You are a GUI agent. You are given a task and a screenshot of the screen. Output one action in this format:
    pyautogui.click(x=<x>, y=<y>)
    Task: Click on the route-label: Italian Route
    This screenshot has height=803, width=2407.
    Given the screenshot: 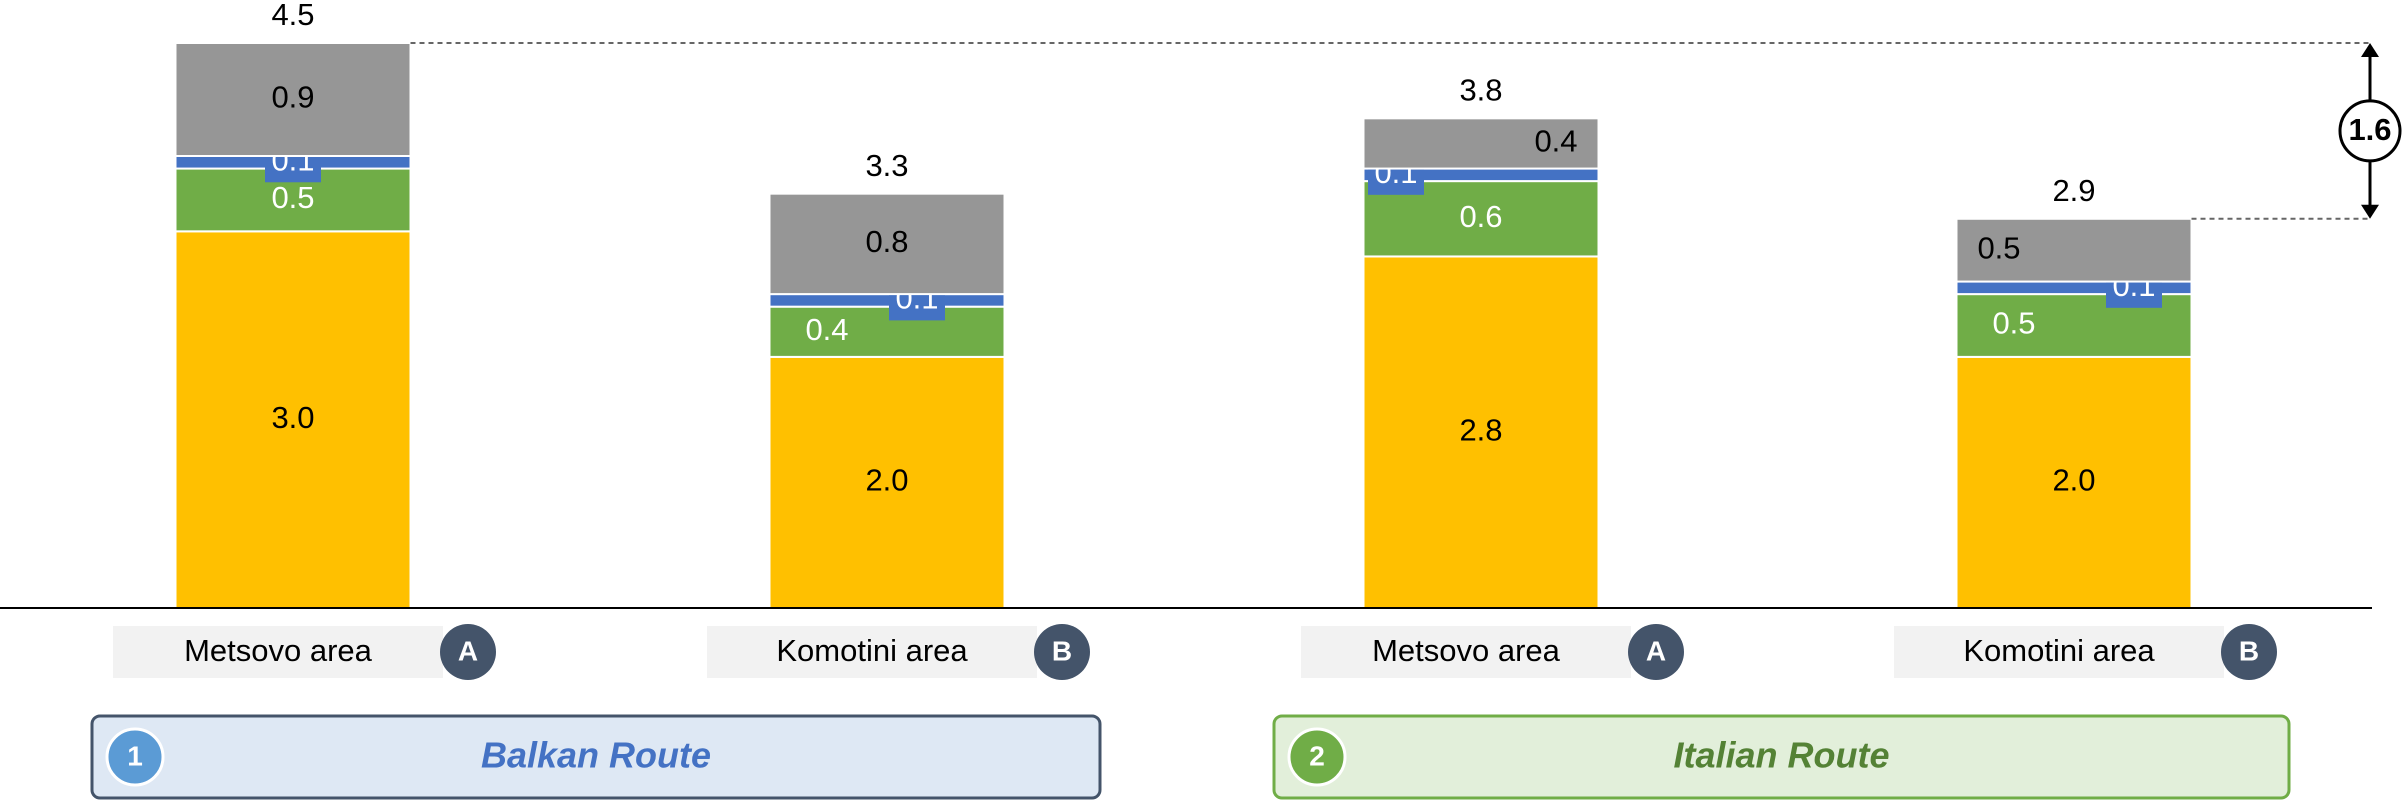 What is the action you would take?
    pyautogui.click(x=1781, y=755)
    